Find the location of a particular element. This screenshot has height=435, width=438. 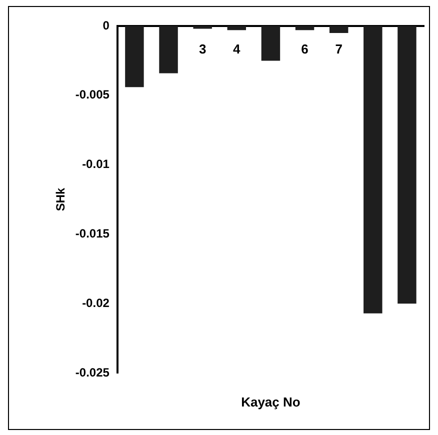

y-tick-label: -0.015 is located at coordinates (92, 233).